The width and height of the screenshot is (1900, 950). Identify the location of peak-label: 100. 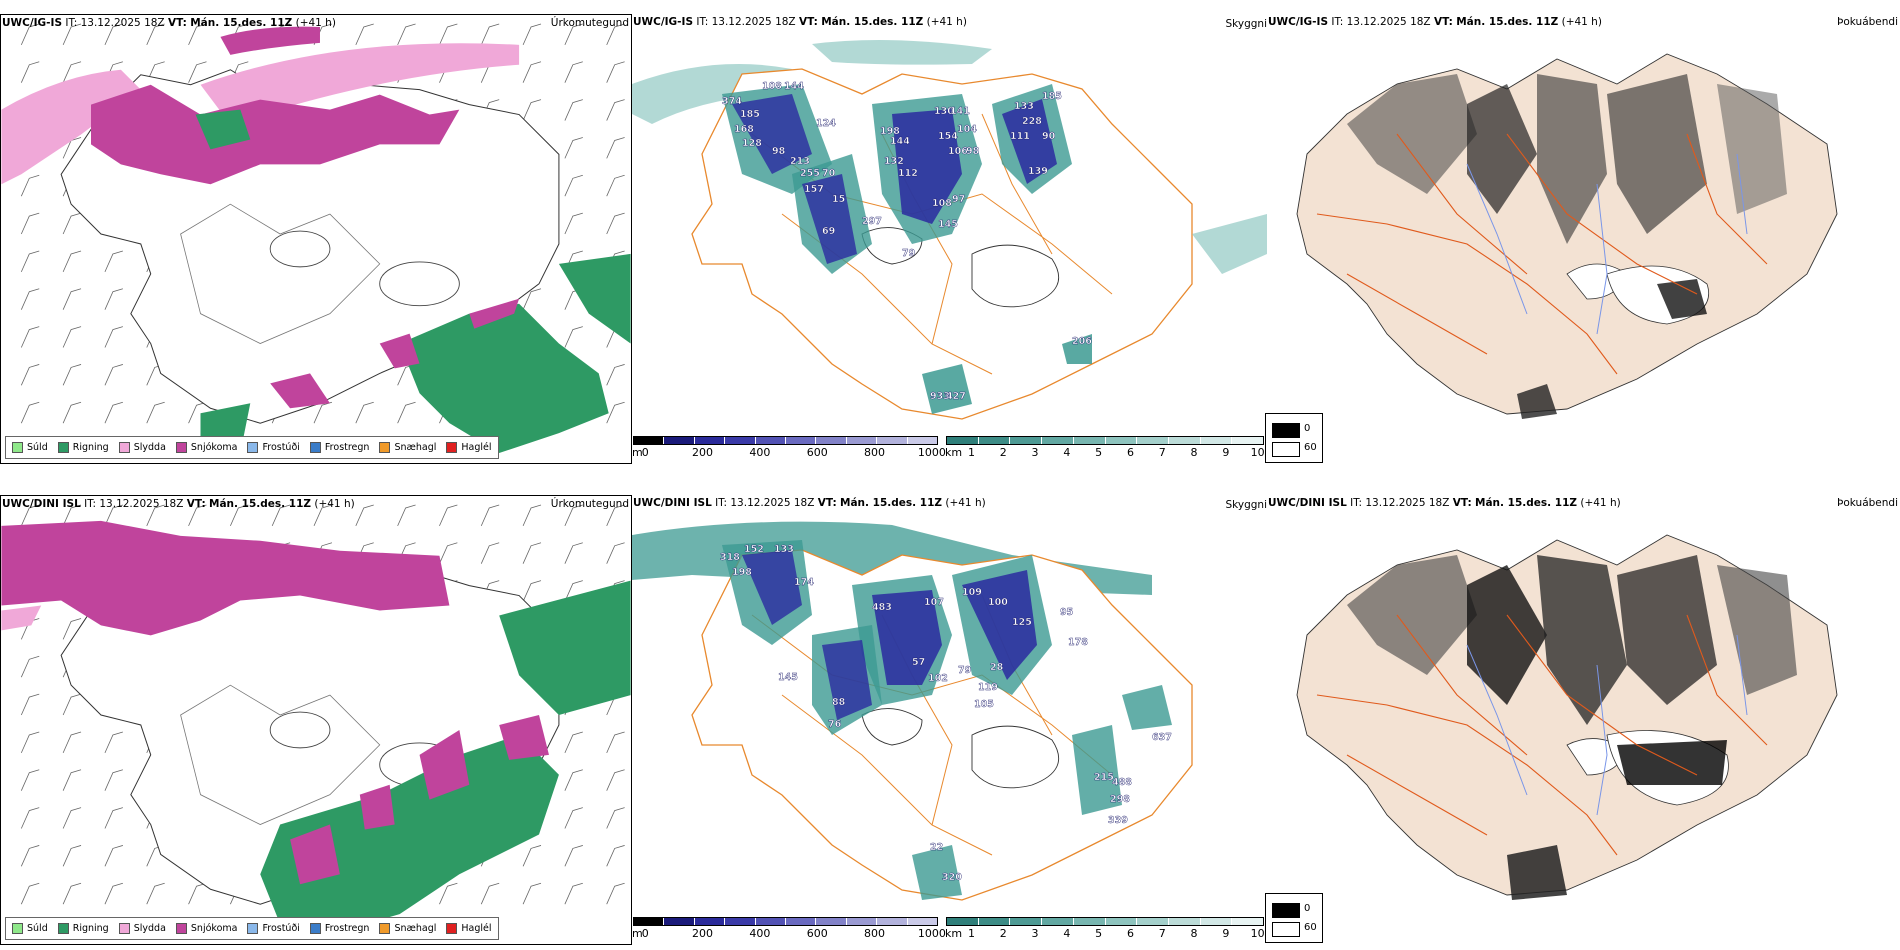
(998, 602).